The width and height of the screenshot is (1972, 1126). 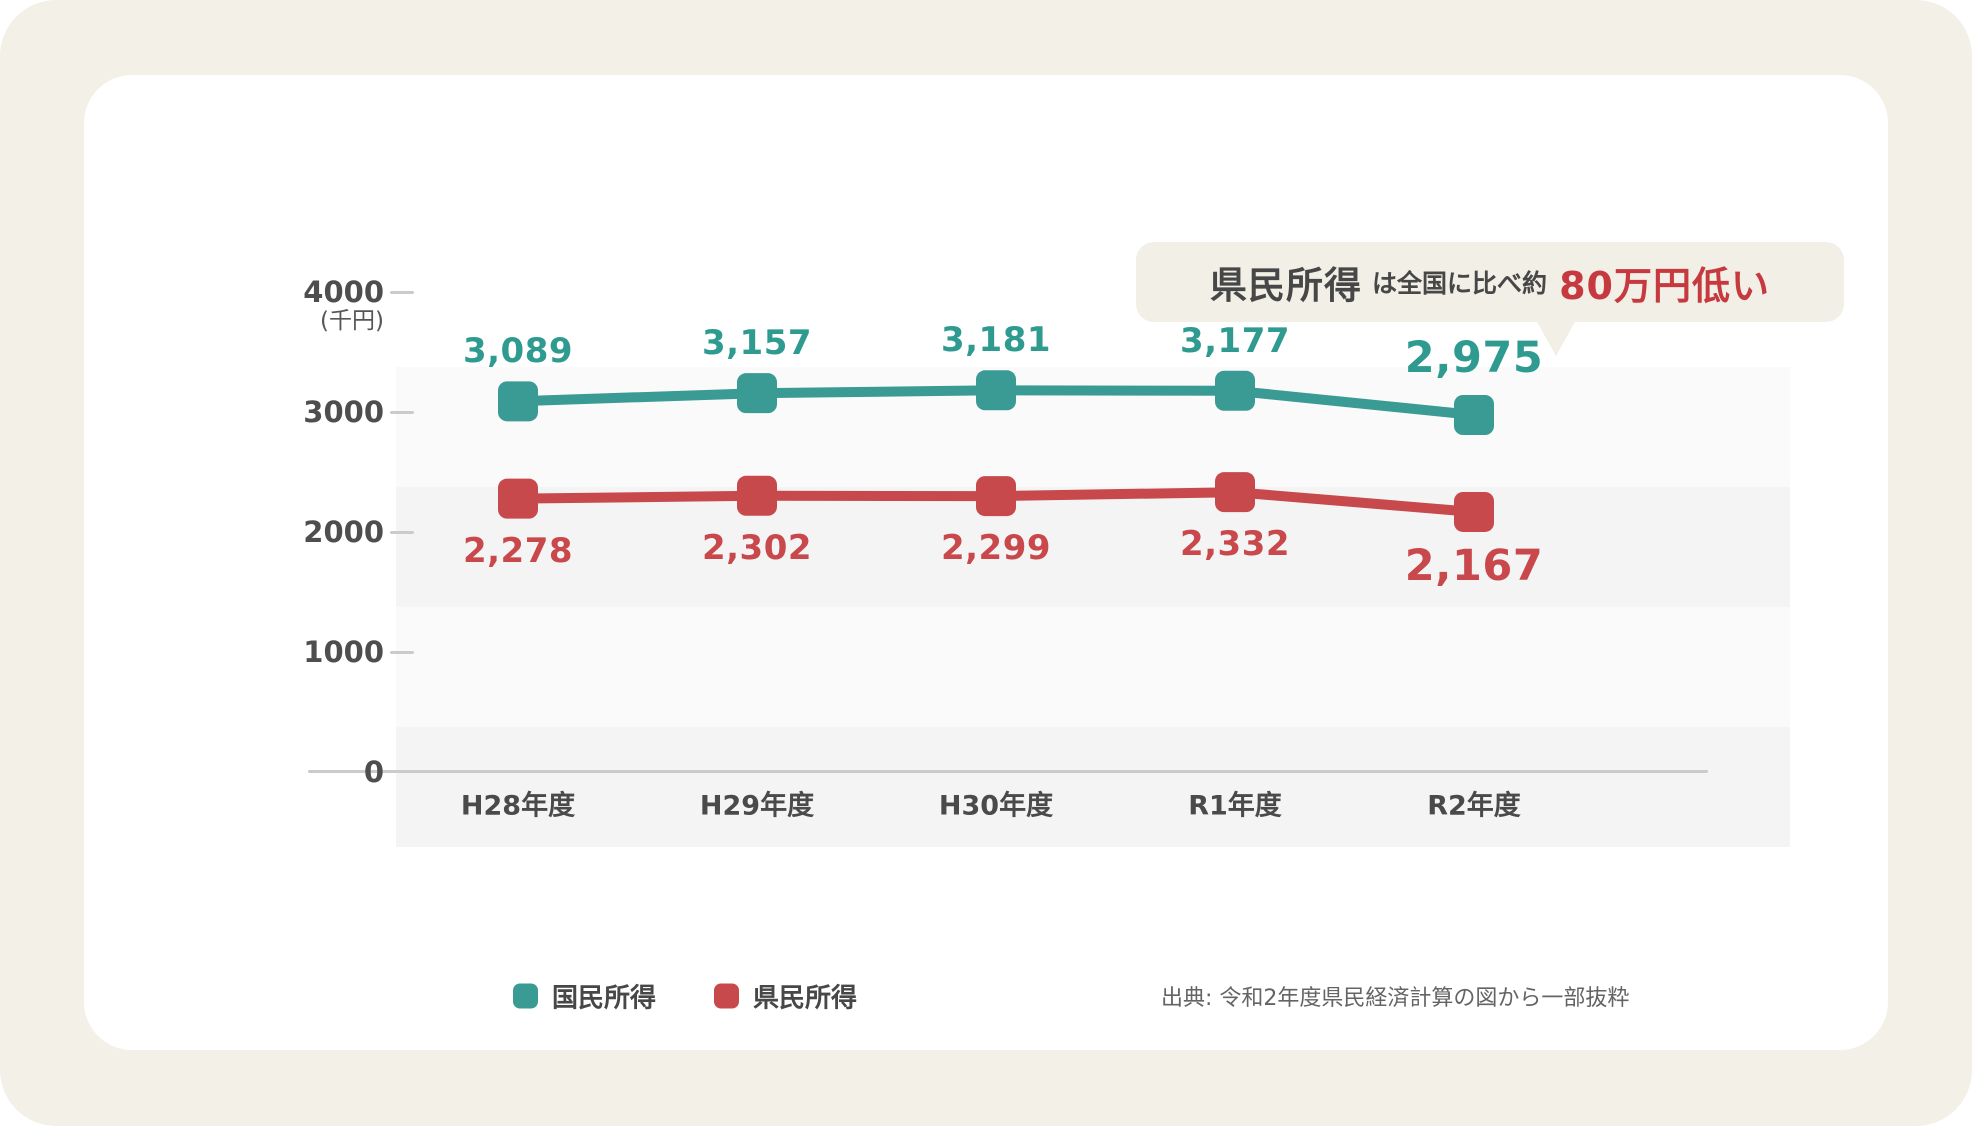 I want to click on national-income-value-label: 3,157, so click(x=757, y=343).